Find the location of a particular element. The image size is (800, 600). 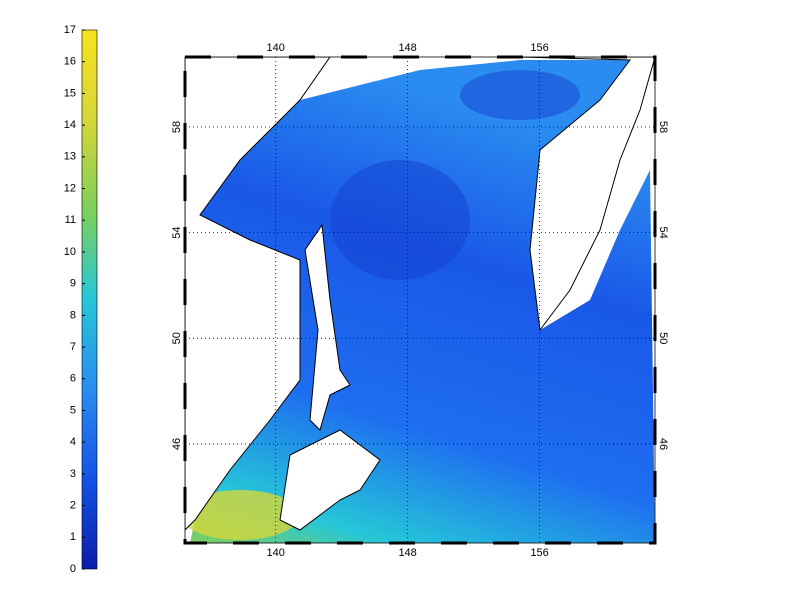

colorbar-tick-label: 16 is located at coordinates (70, 62).